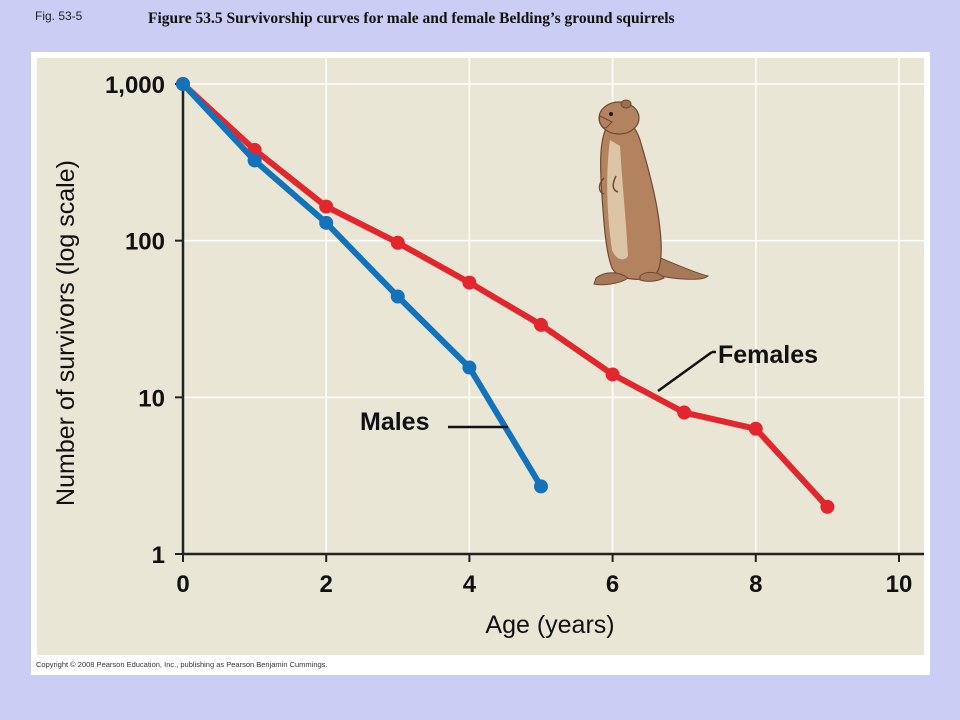  Describe the element at coordinates (470, 584) in the screenshot. I see `x-tick-label: 4` at that location.